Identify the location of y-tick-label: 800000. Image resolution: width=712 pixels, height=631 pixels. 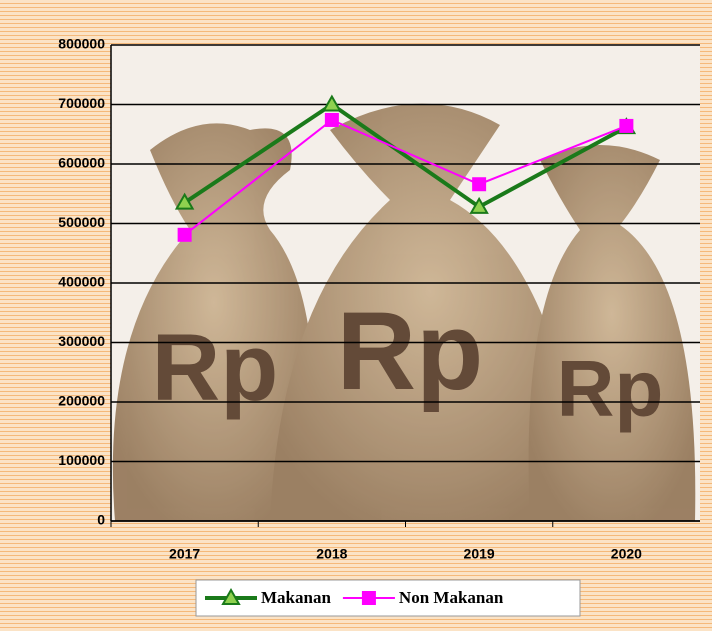
(81, 44).